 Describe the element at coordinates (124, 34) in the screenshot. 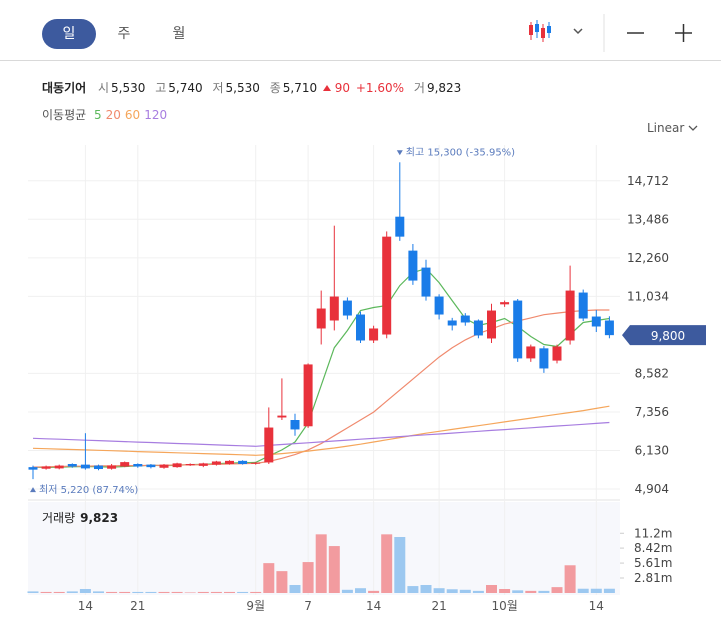

I see `period-tab: 주` at that location.